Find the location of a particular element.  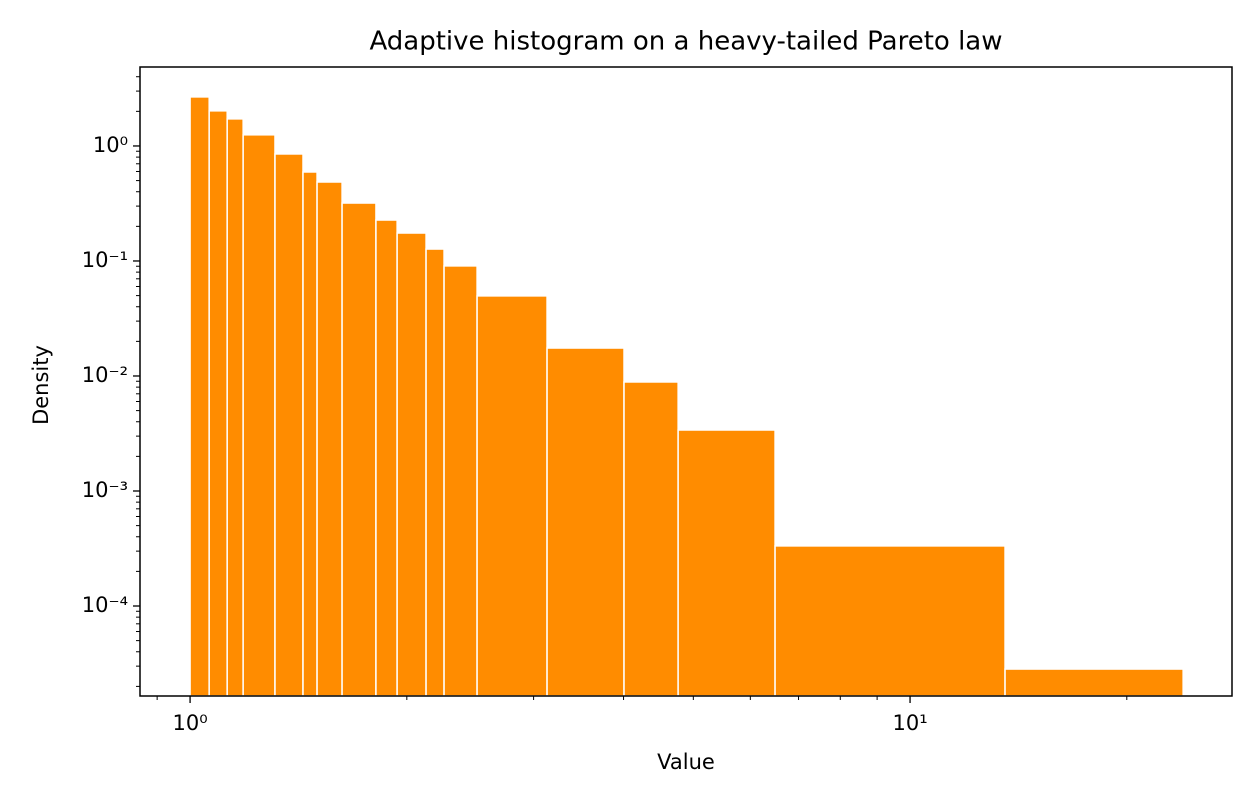

y-tick-label: 10⁻³ is located at coordinates (105, 490).